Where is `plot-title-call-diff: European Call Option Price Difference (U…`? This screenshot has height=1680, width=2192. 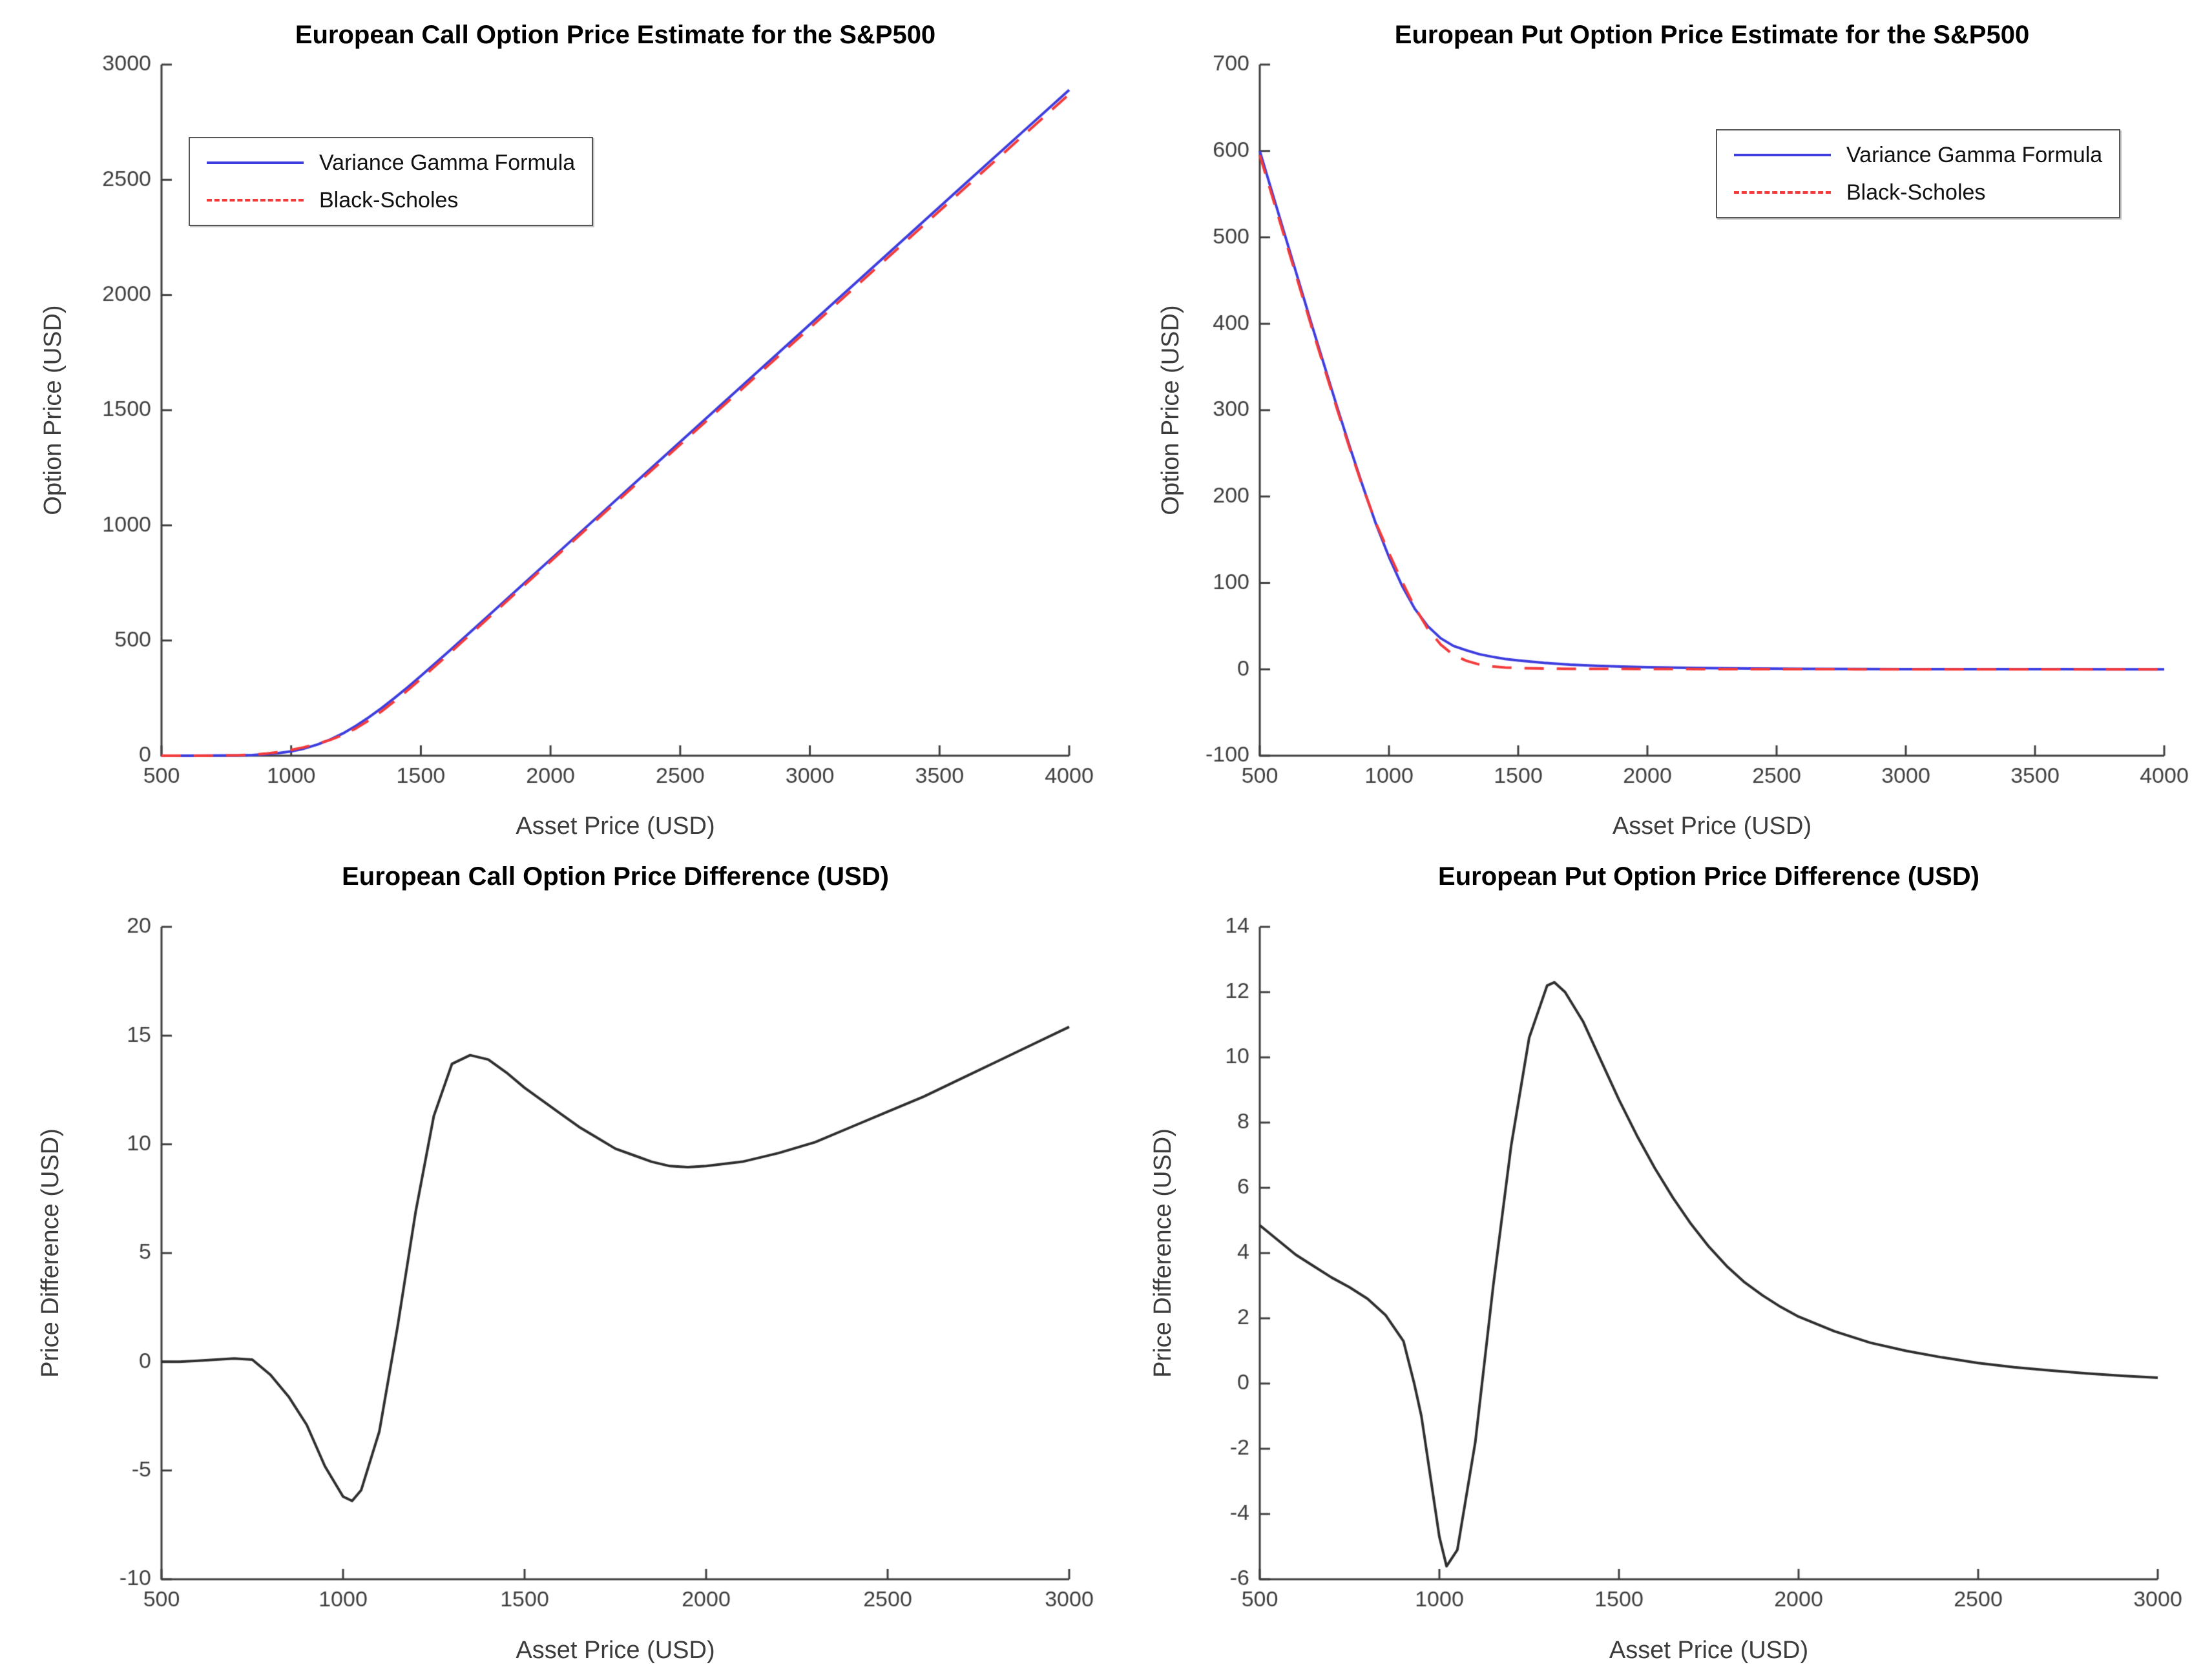 plot-title-call-diff: European Call Option Price Difference (U… is located at coordinates (615, 876).